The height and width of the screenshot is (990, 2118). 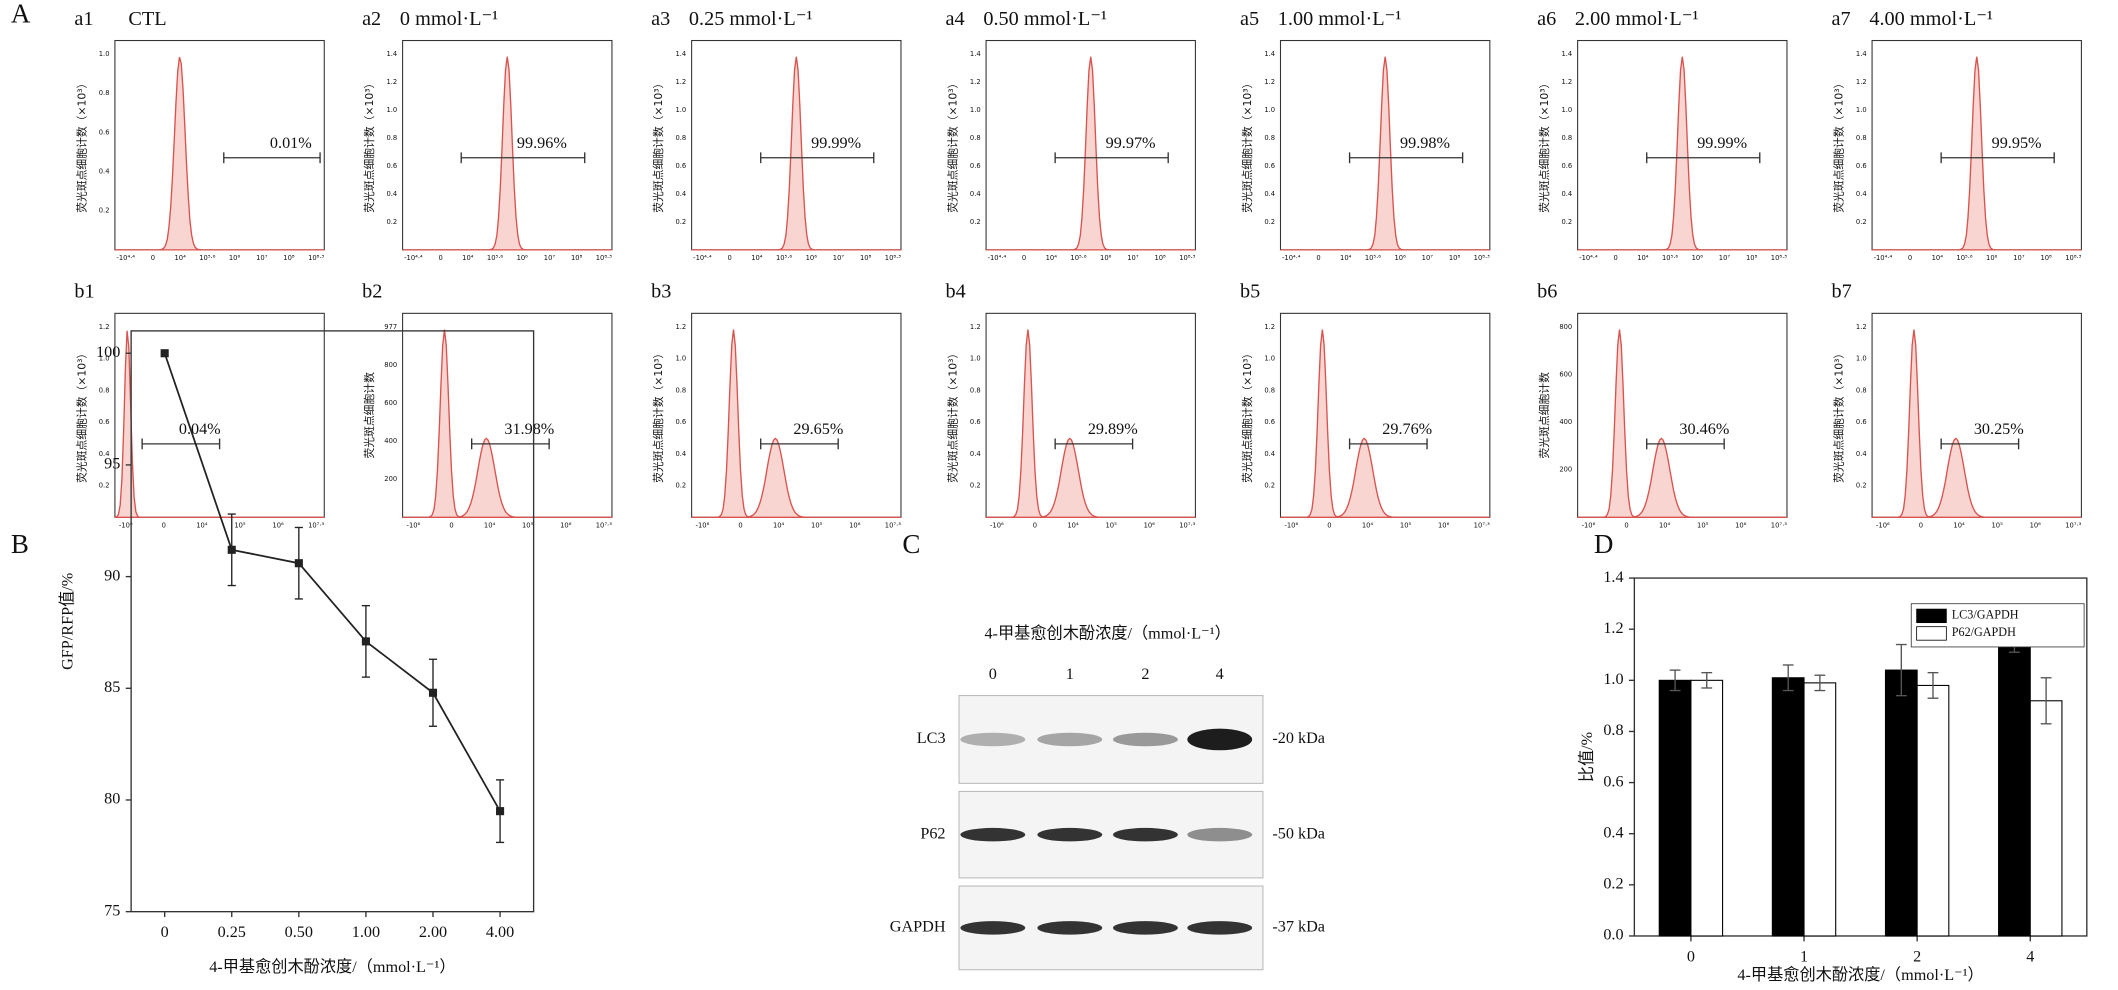 I want to click on blot-row-name: GAPDH, so click(x=918, y=927).